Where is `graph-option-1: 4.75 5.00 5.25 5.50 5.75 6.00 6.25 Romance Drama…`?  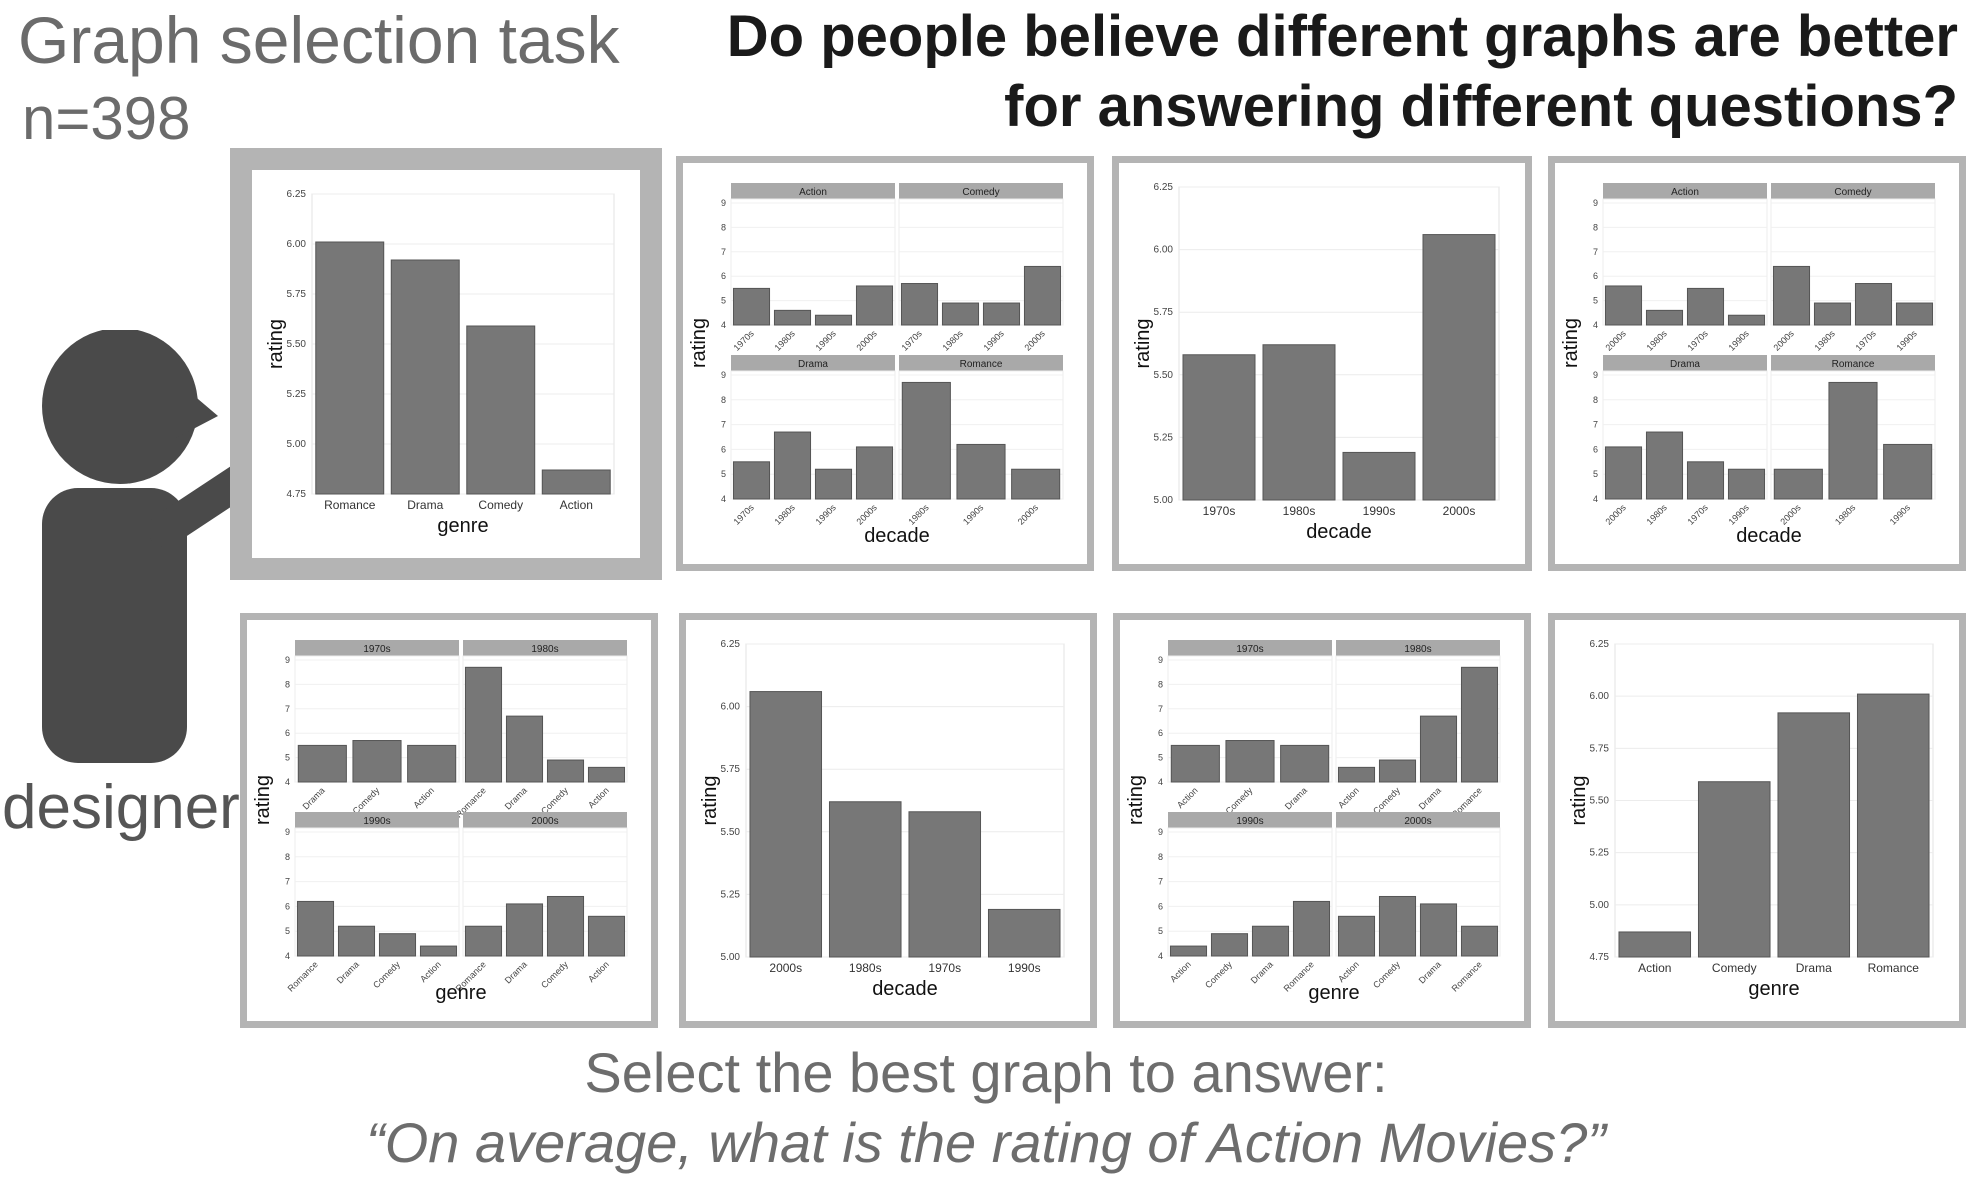
graph-option-1: 4.75 5.00 5.25 5.50 5.75 6.00 6.25 Romance Drama… is located at coordinates (446, 364).